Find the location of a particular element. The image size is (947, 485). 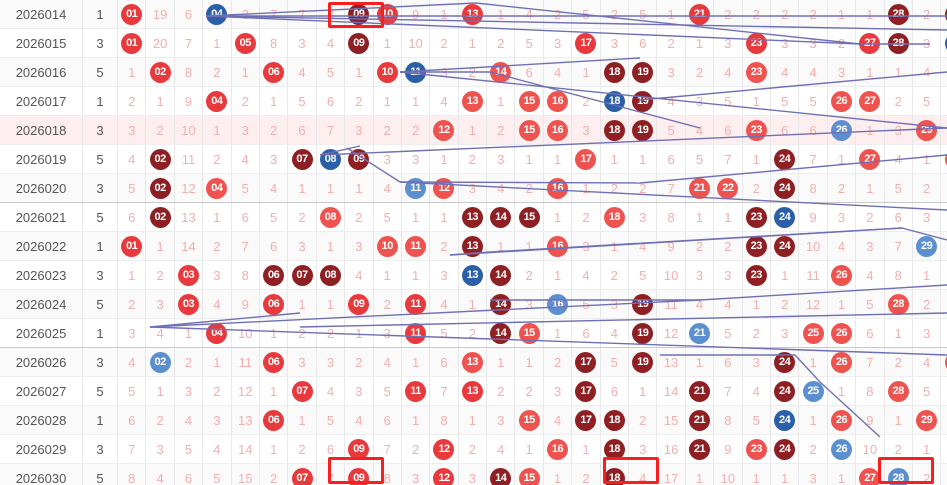

row-issue: 2026030 is located at coordinates (41, 474).